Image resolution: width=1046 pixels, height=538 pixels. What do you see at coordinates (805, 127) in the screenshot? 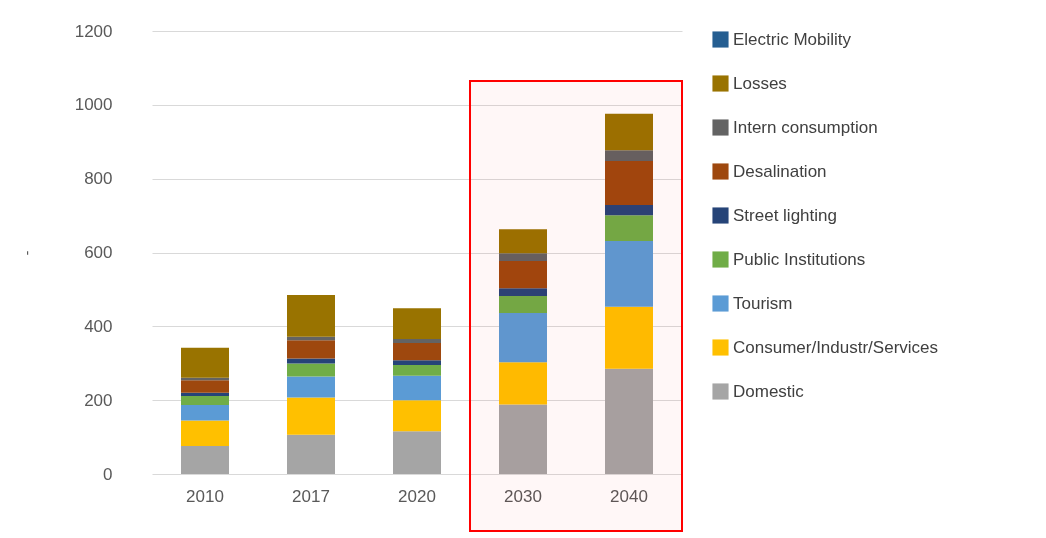
I see `legend-label: Intern consumption` at bounding box center [805, 127].